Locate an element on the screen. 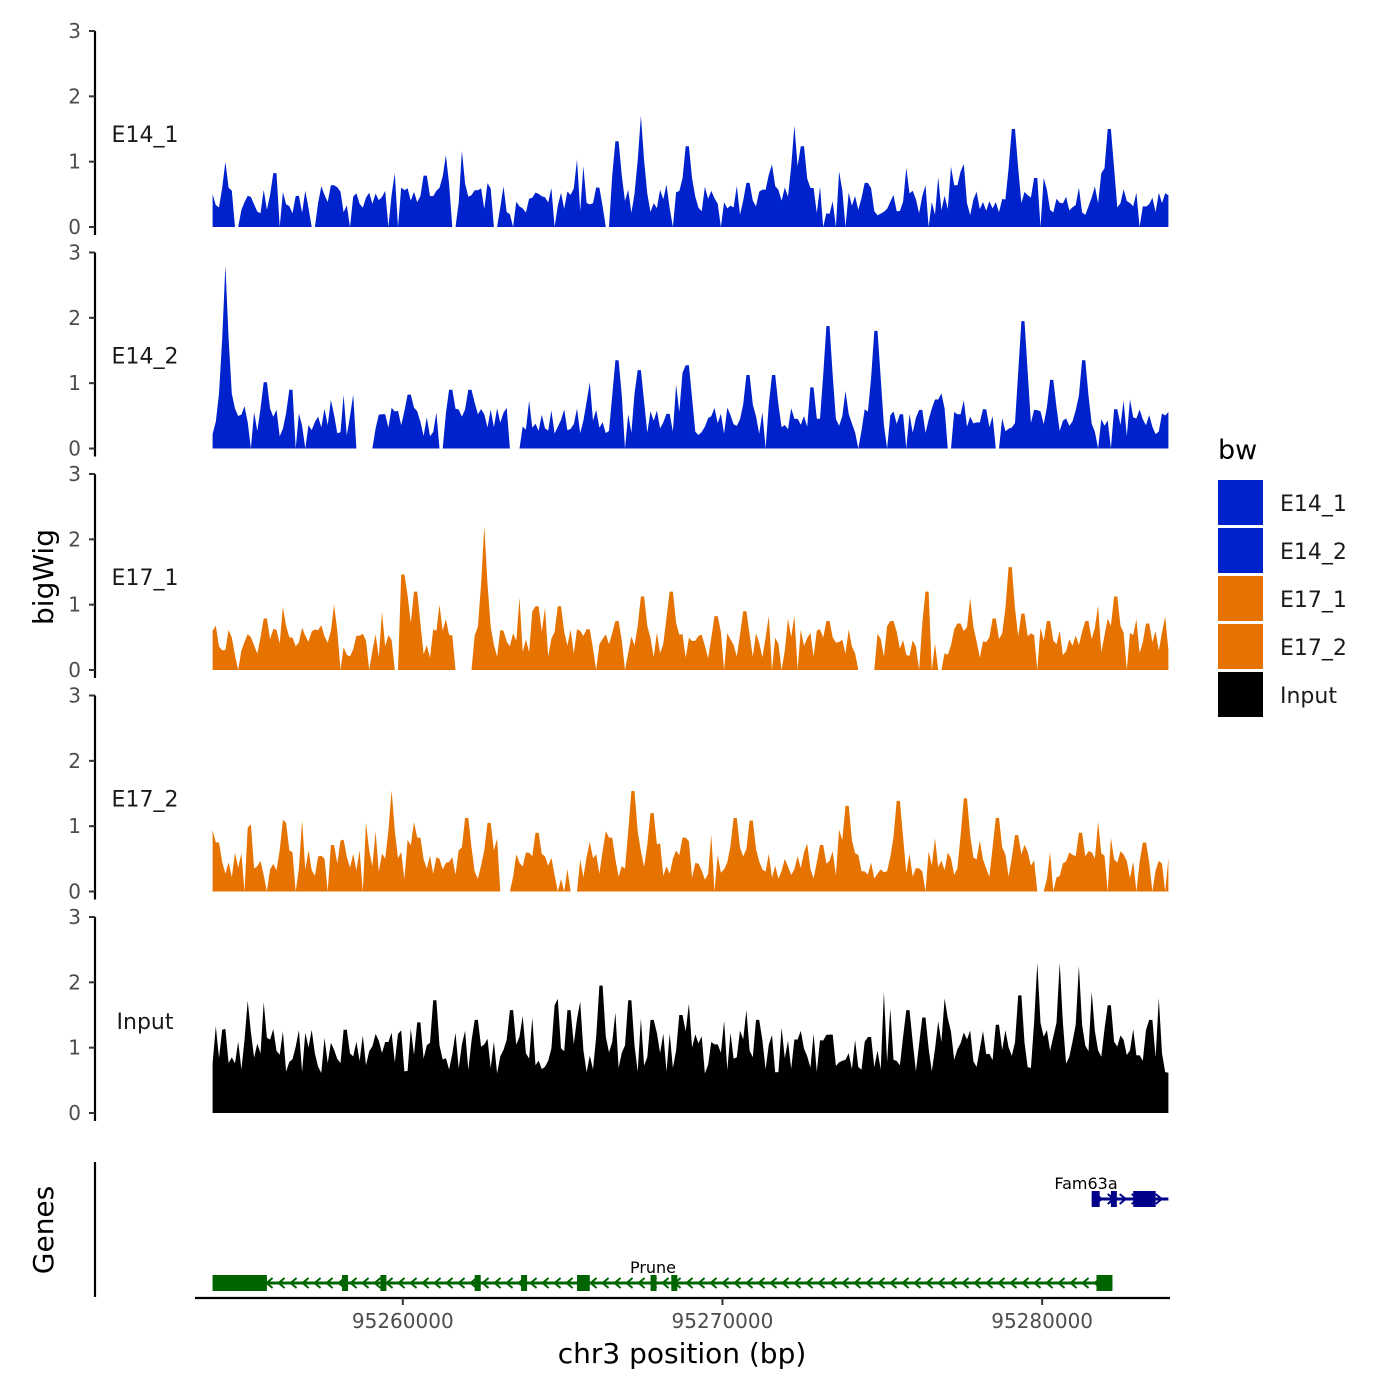 The image size is (1400, 1400). x-axis-title: chr3 position (bp) is located at coordinates (682, 1353).